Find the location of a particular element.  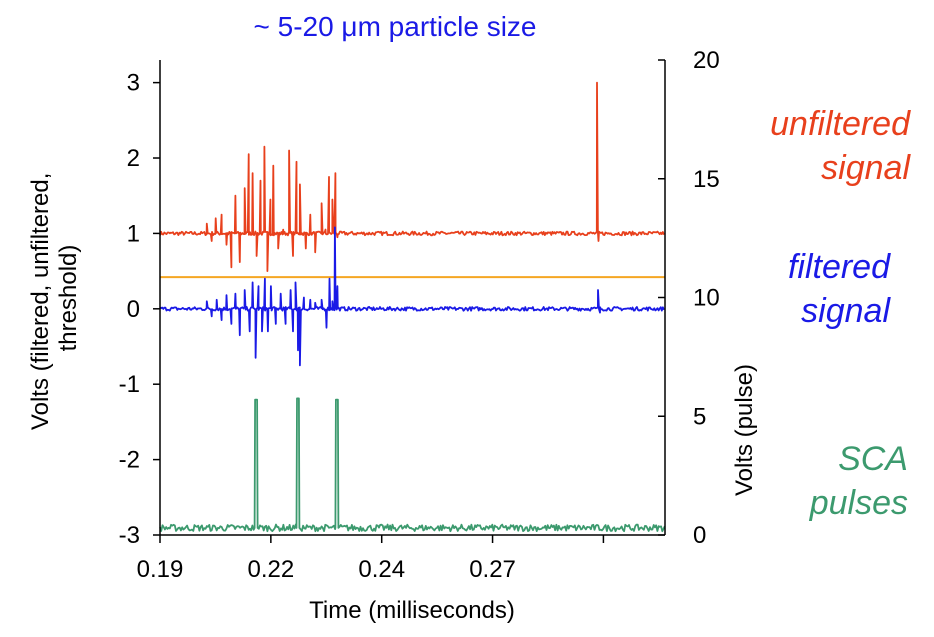

x-tick-label: 0.24 is located at coordinates (381, 569).